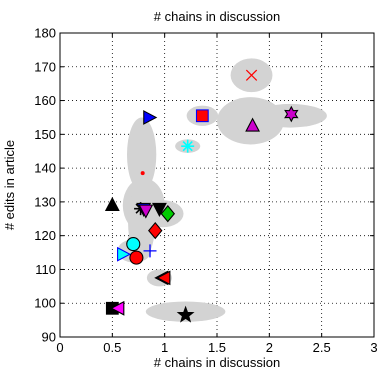 This screenshot has width=380, height=372. Describe the element at coordinates (269, 347) in the screenshot. I see `x-tick-label: 2` at that location.